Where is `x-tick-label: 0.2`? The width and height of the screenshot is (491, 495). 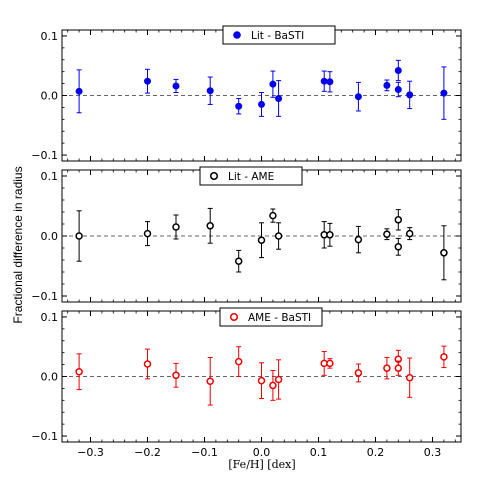 x-tick-label: 0.2 is located at coordinates (376, 452).